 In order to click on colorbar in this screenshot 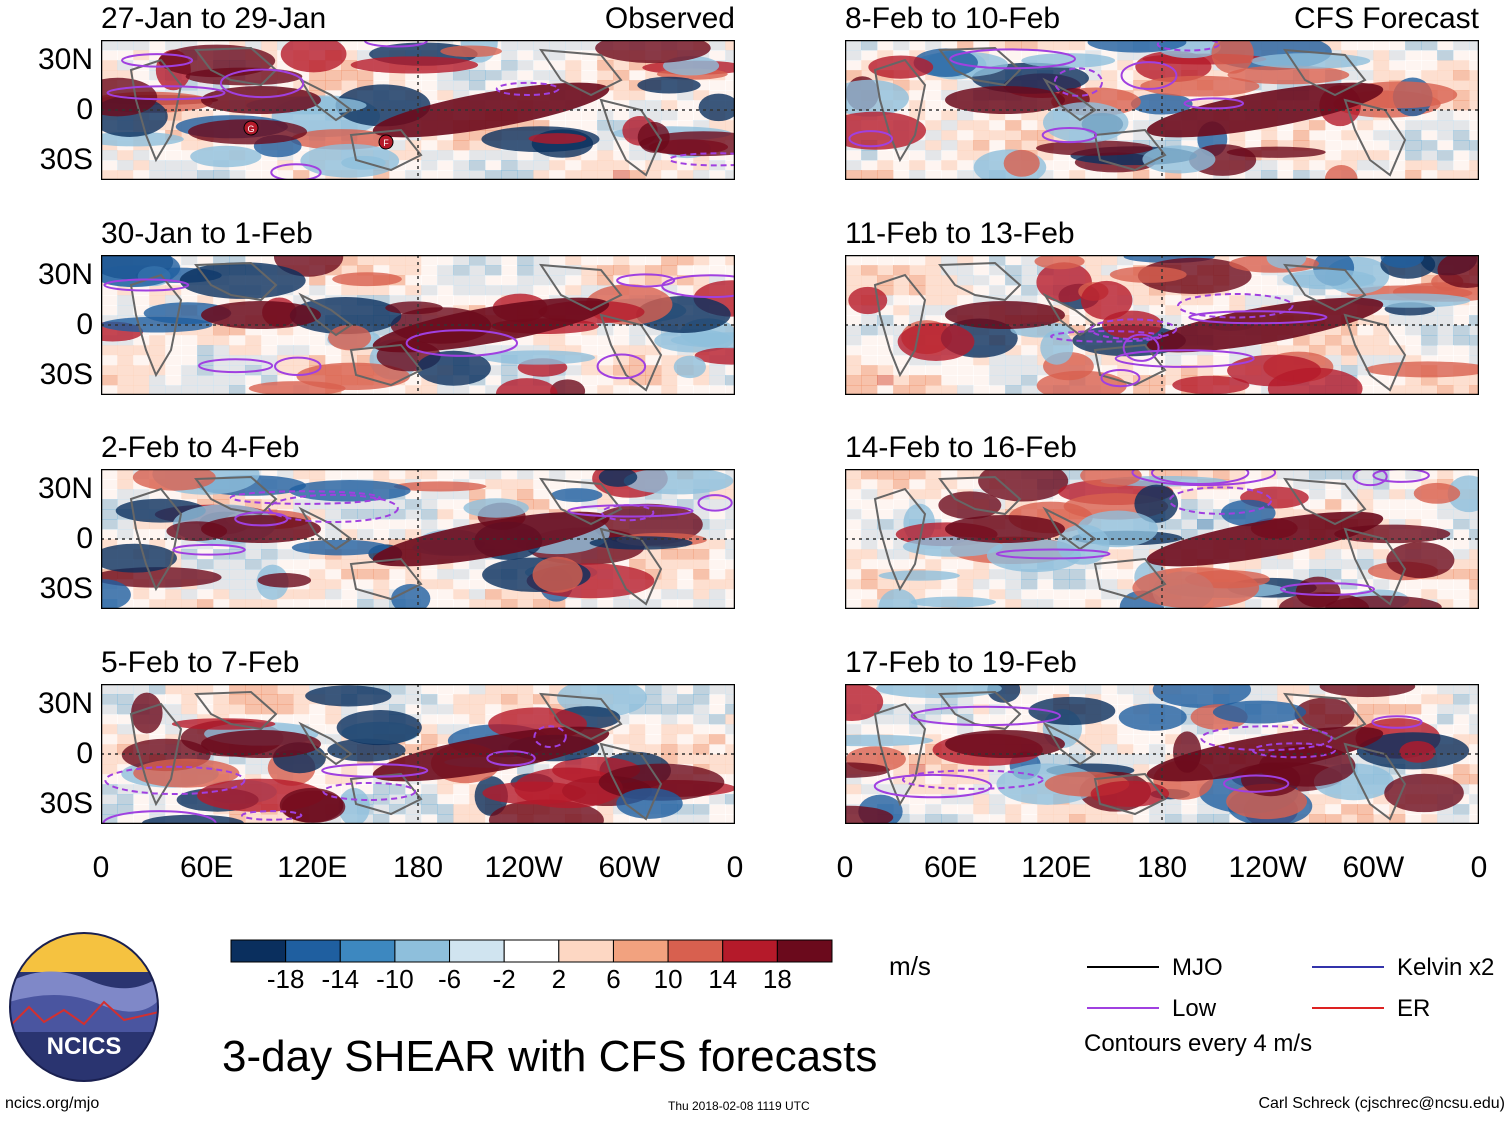, I will do `click(531, 951)`.